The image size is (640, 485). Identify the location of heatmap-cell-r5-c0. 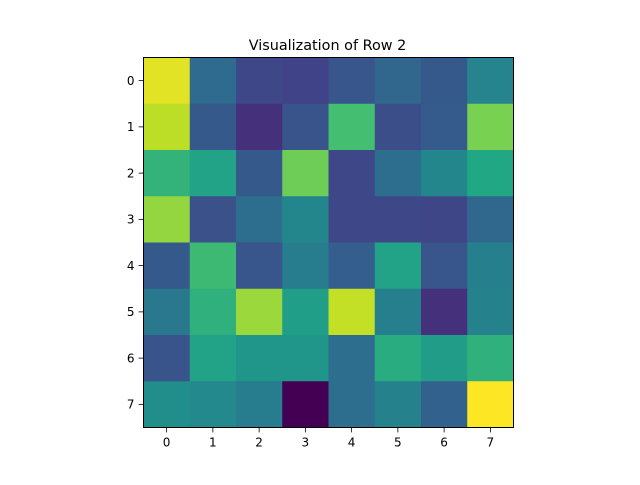
(167, 312).